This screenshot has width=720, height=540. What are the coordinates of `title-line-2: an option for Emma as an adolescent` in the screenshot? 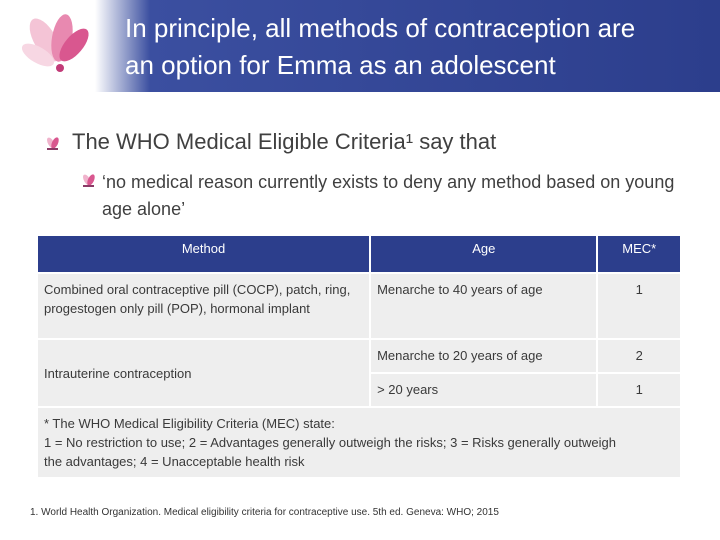 It's located at (340, 65).